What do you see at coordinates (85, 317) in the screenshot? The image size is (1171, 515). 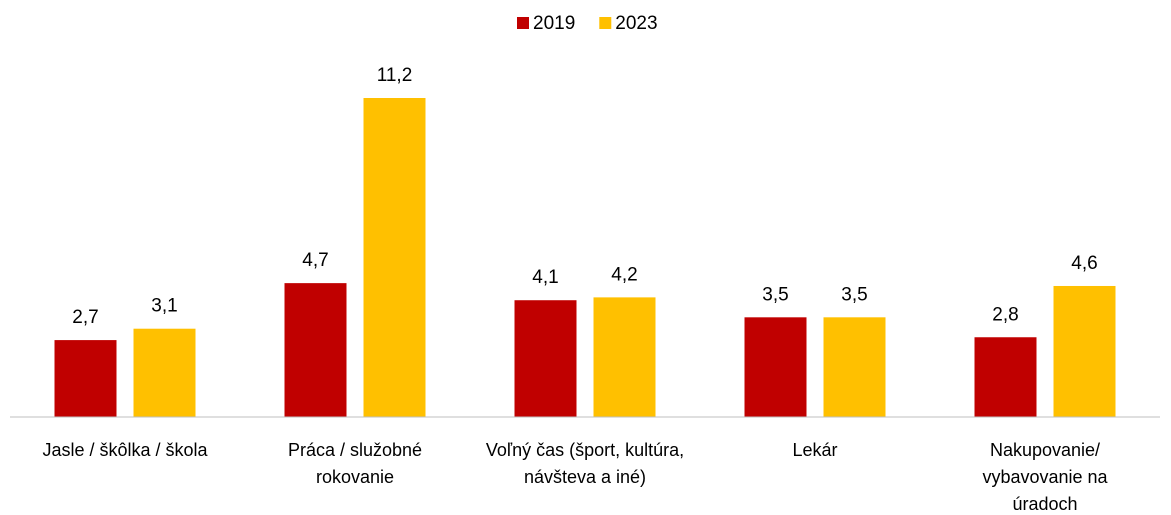 I see `data-label: 2,7` at bounding box center [85, 317].